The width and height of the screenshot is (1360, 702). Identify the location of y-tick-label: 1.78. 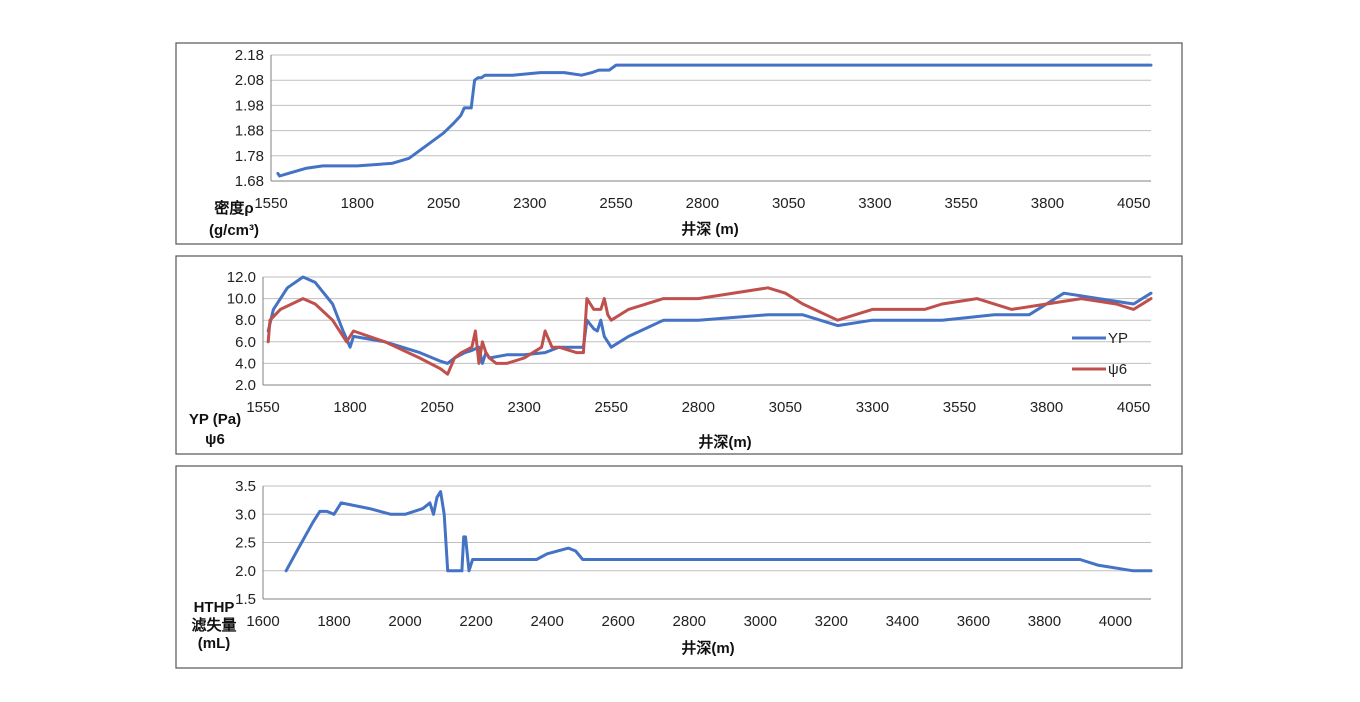
(249, 156).